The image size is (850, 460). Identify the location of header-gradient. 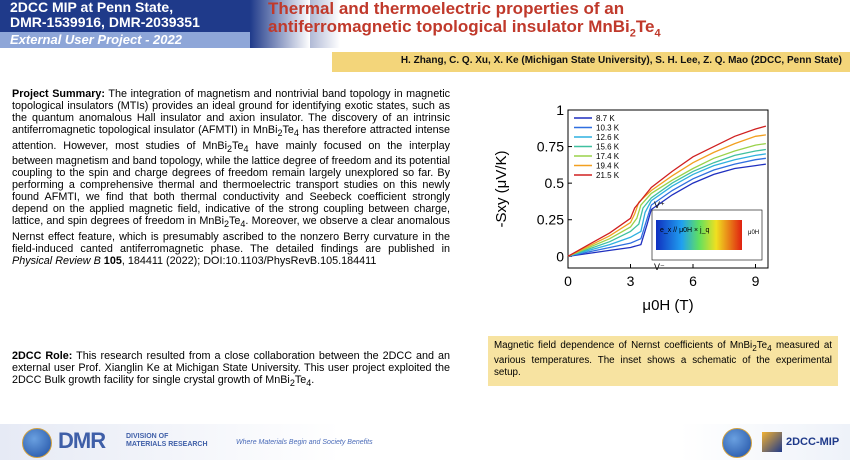
(280, 24).